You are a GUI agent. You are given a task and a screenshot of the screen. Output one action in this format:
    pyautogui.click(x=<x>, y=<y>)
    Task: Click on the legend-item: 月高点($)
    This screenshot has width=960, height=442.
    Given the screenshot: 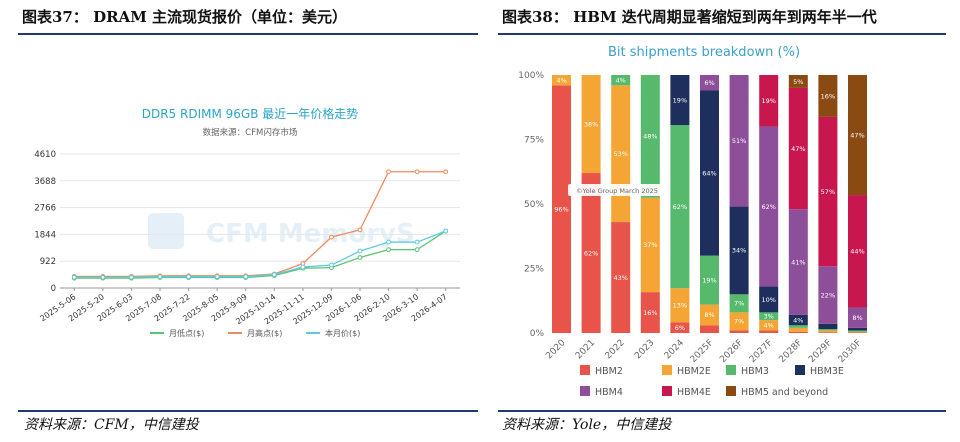 What is the action you would take?
    pyautogui.click(x=255, y=333)
    